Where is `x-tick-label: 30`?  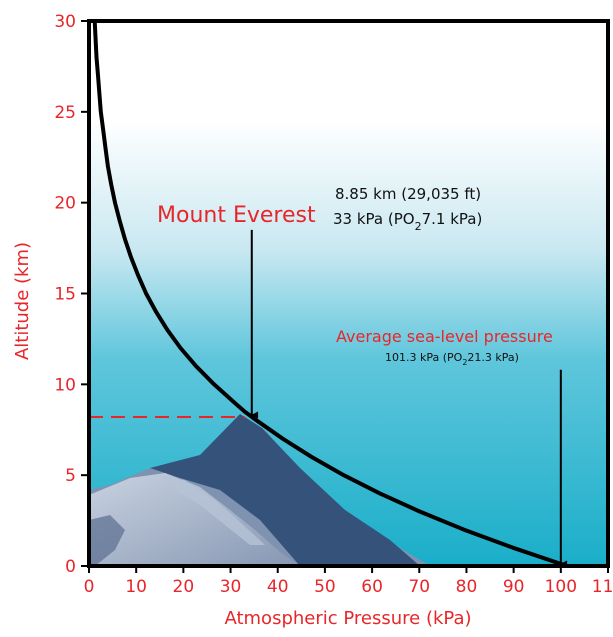
x-tick-label: 30 is located at coordinates (231, 587).